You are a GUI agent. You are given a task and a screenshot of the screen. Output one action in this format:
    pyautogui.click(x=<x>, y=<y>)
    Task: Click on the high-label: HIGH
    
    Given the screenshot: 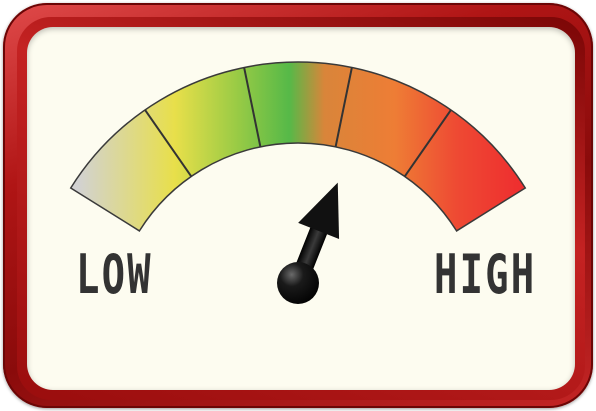 What is the action you would take?
    pyautogui.click(x=485, y=274)
    